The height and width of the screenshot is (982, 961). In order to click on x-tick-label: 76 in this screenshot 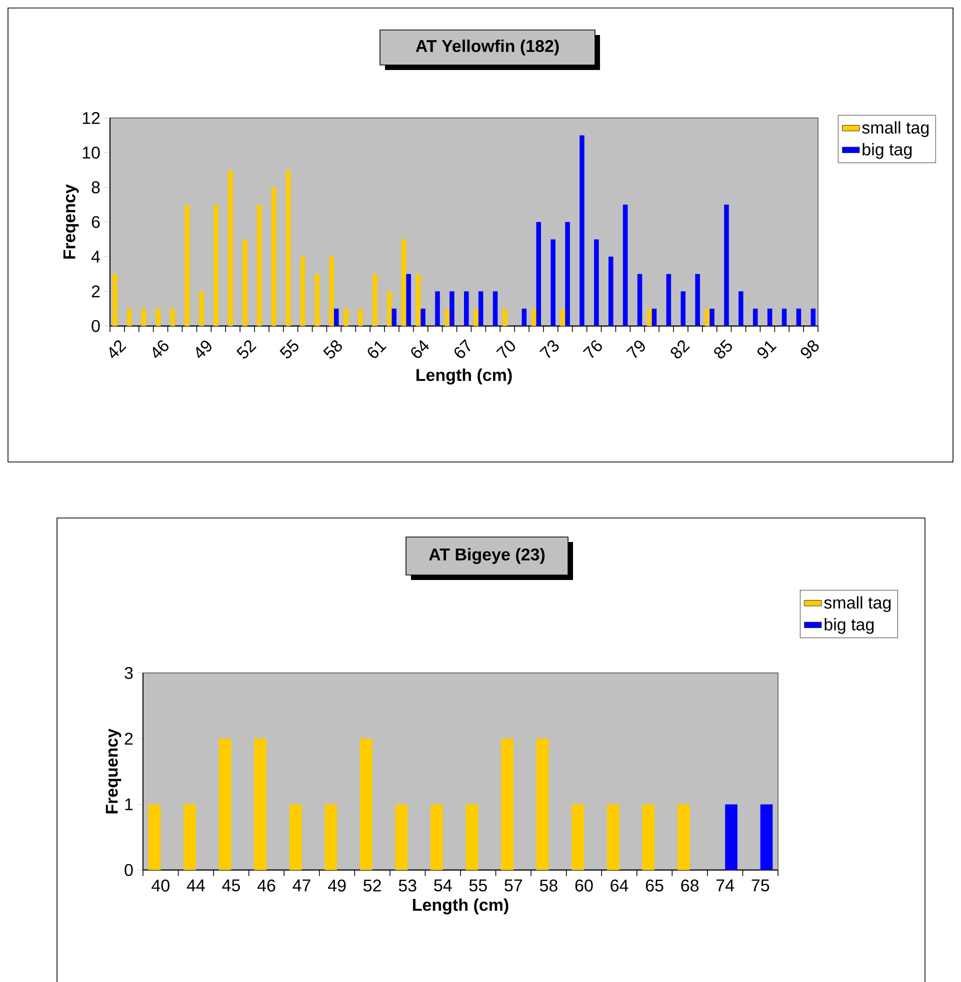, I will do `click(592, 349)`.